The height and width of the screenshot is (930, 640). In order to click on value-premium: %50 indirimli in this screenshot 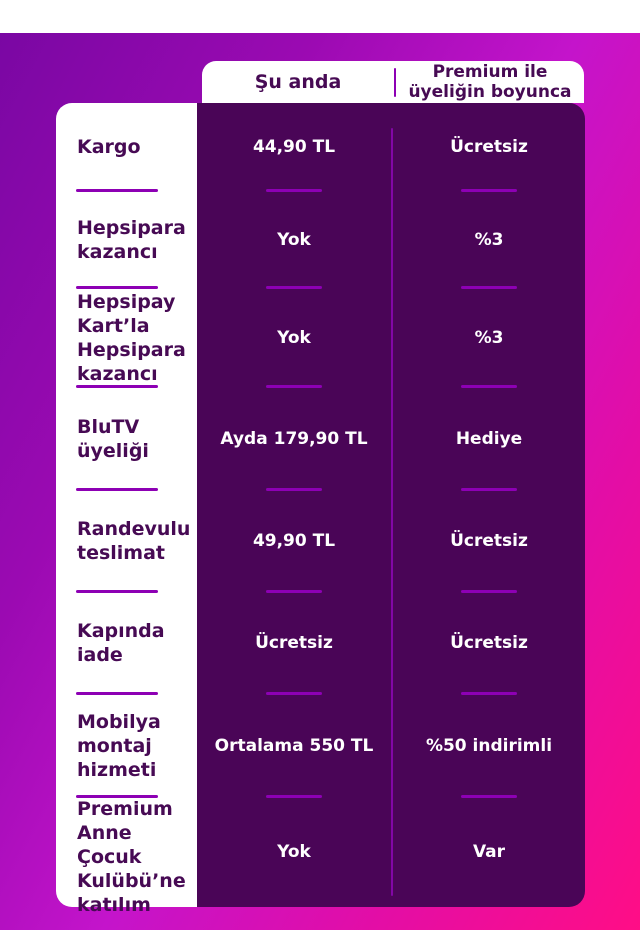, I will do `click(489, 746)`.